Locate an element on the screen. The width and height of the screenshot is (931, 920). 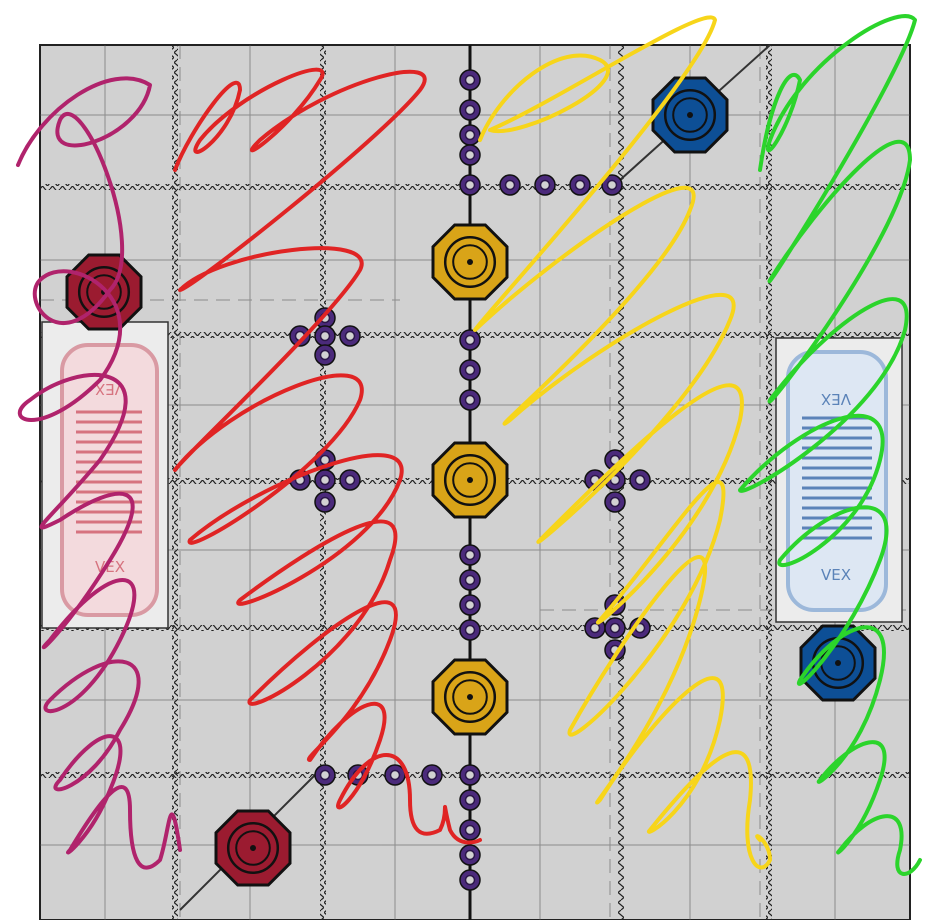
blue-zone-label-bottom: VEX is located at coordinates (836, 575).